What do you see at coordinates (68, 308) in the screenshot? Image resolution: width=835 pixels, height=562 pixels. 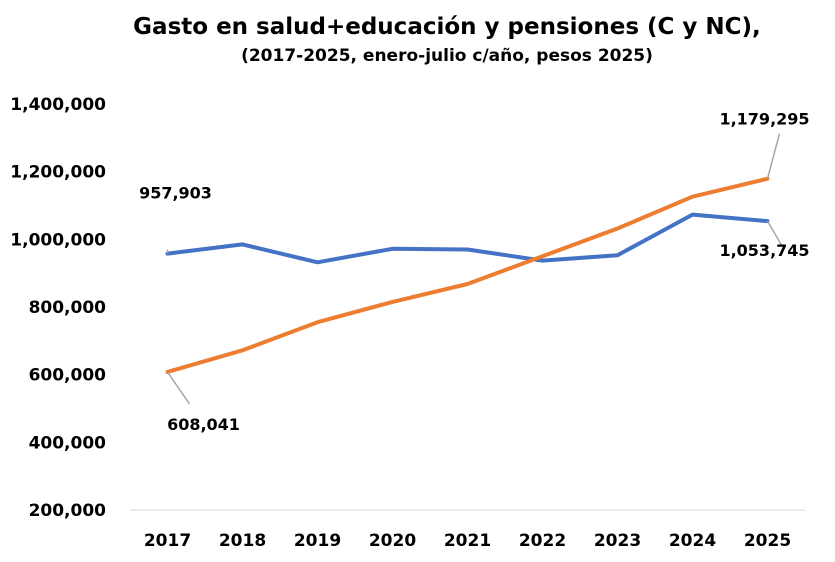 I see `y-tick-label: 800,000` at bounding box center [68, 308].